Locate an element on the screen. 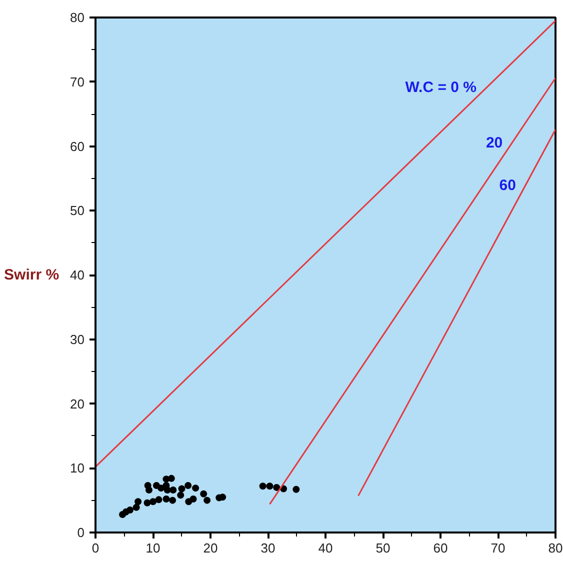 This screenshot has height=569, width=563. y-tick-label: 30 is located at coordinates (77, 339).